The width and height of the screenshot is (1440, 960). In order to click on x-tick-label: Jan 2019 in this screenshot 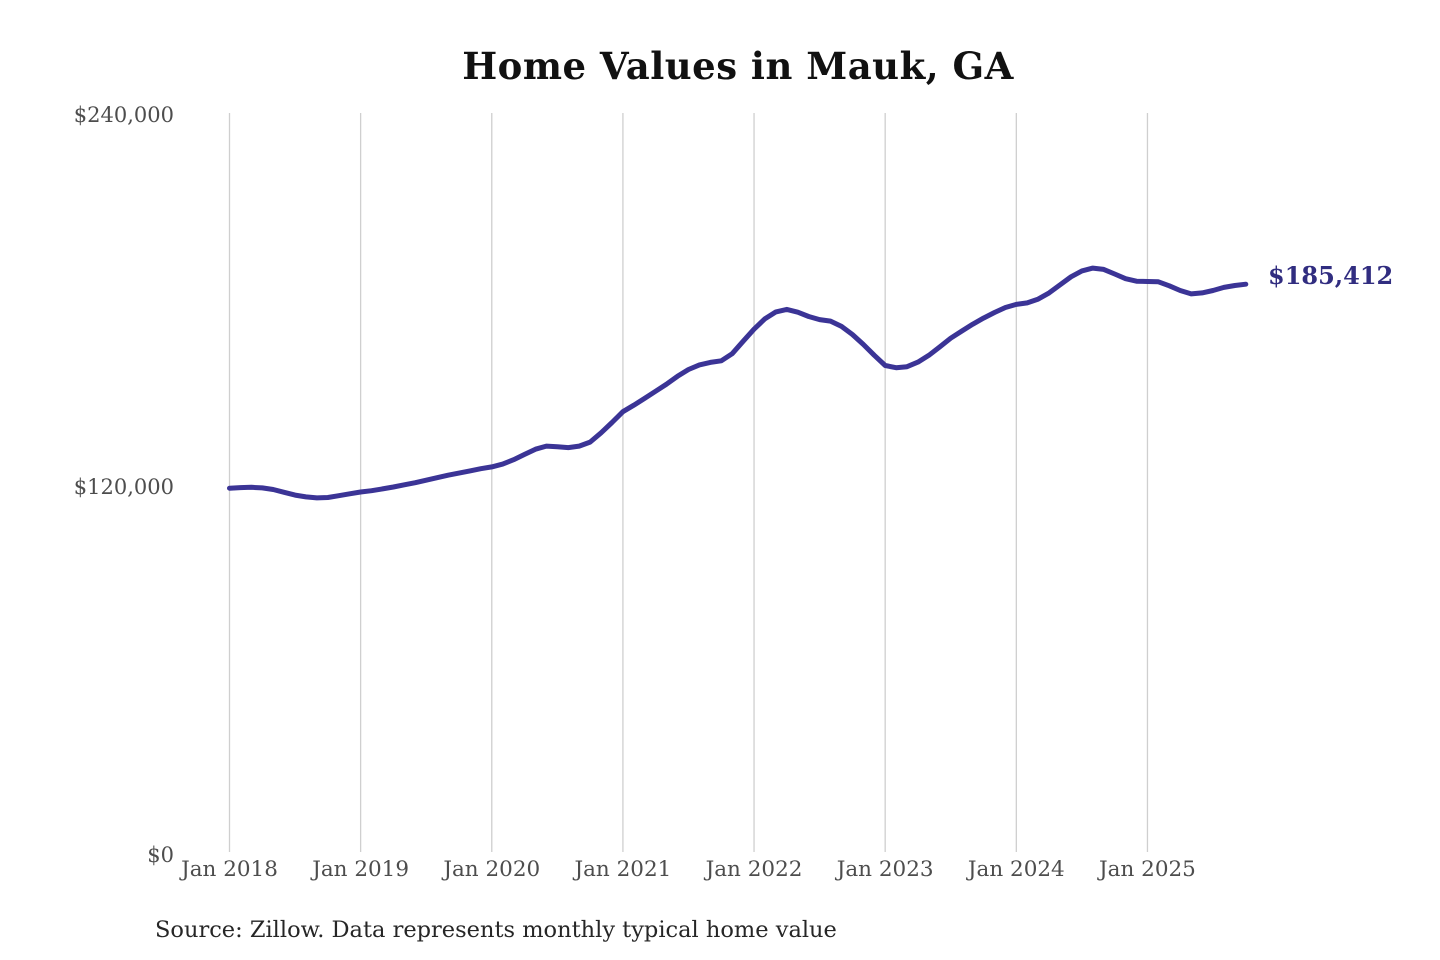, I will do `click(361, 869)`.